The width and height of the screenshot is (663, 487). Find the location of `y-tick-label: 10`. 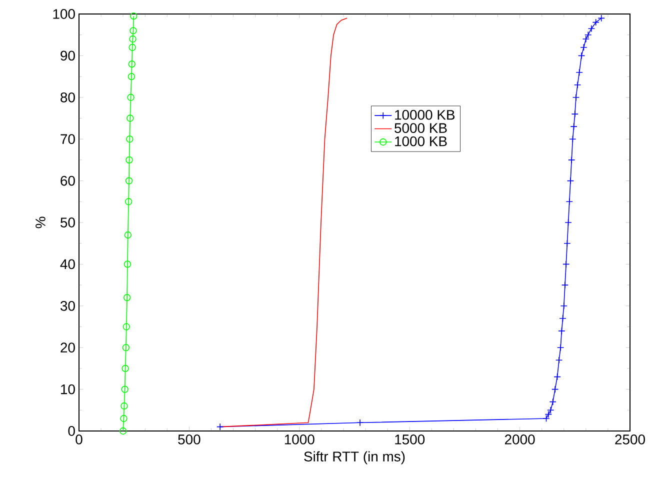

y-tick-label: 10 is located at coordinates (68, 389).